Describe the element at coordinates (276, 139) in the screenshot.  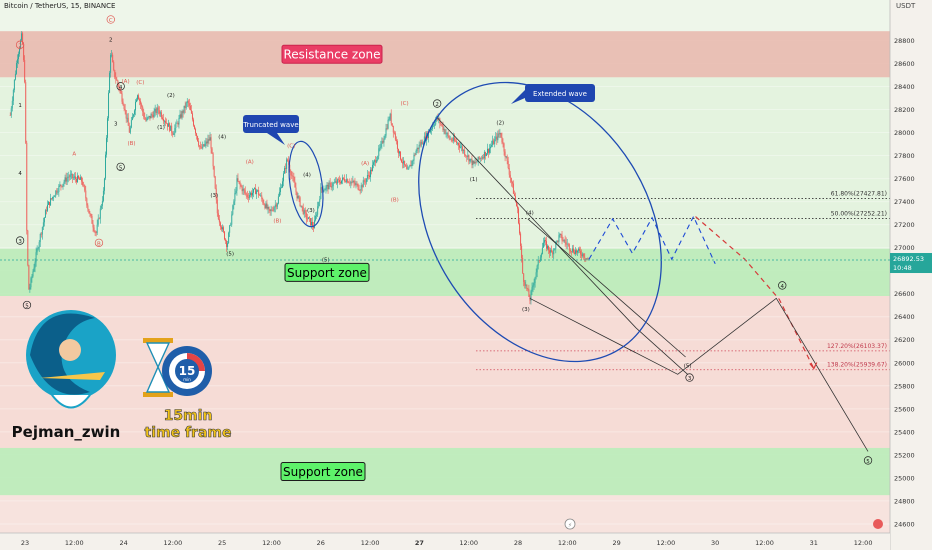
I see `callout-pointer` at that location.